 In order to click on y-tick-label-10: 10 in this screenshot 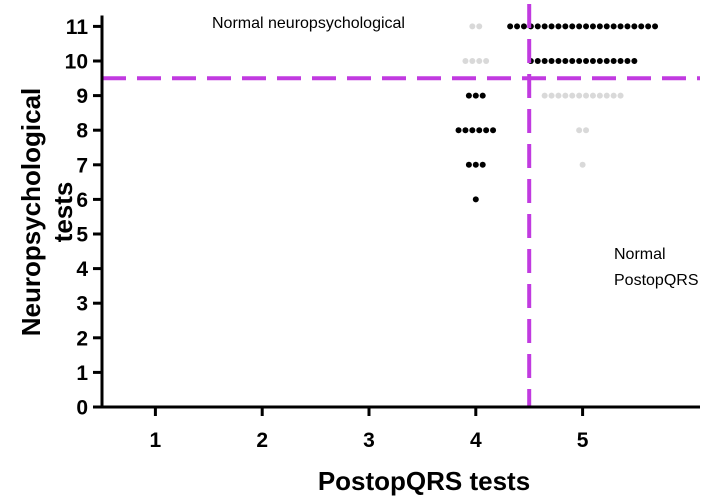, I will do `click(76, 62)`.